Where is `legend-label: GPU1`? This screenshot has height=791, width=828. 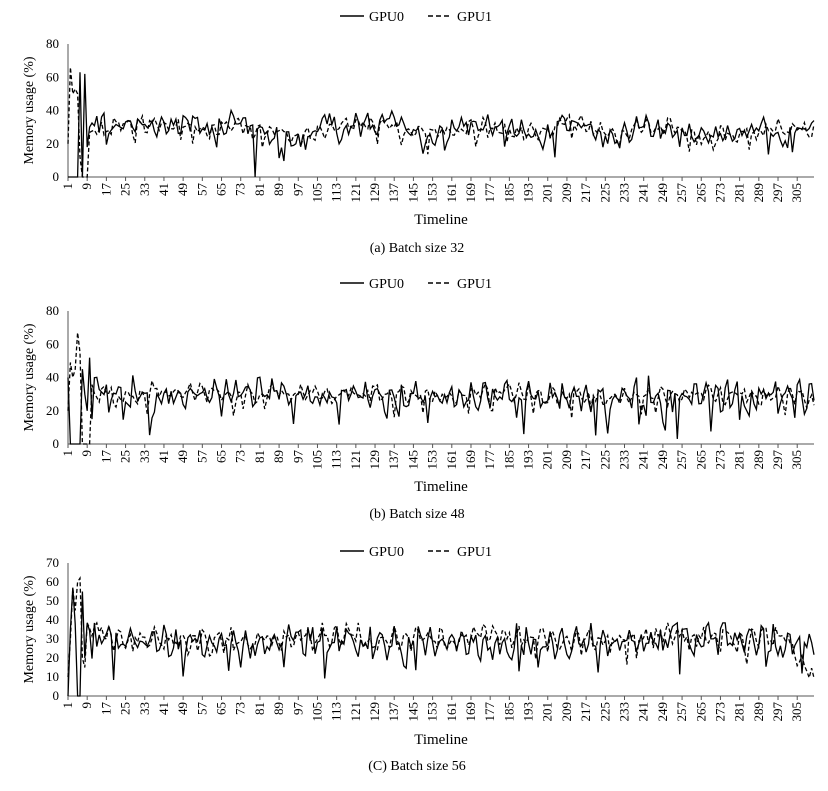
legend-label: GPU1 is located at coordinates (474, 17).